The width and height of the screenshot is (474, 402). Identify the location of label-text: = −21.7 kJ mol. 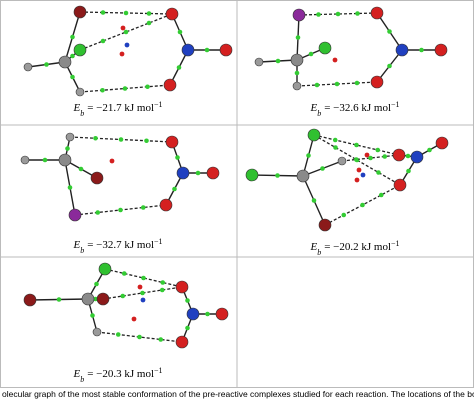
(120, 108).